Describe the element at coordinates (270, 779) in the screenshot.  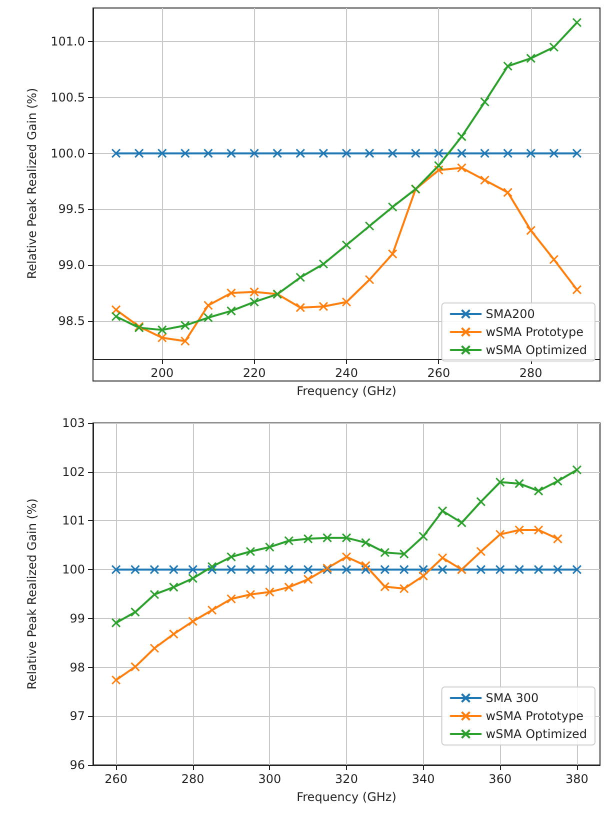
I see `x-tick-label: 300` at that location.